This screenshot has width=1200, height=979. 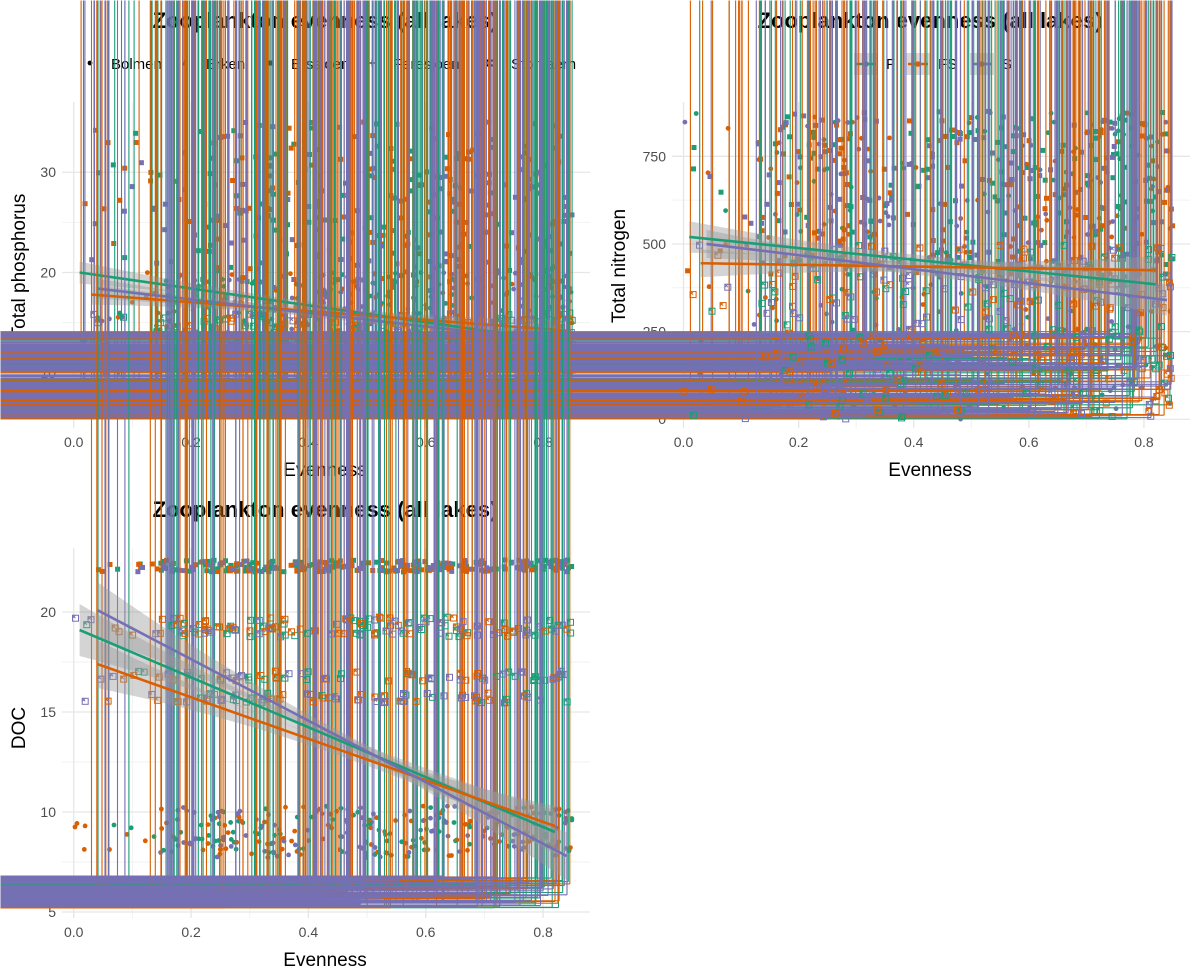 I want to click on legend-label: F, so click(x=890, y=64).